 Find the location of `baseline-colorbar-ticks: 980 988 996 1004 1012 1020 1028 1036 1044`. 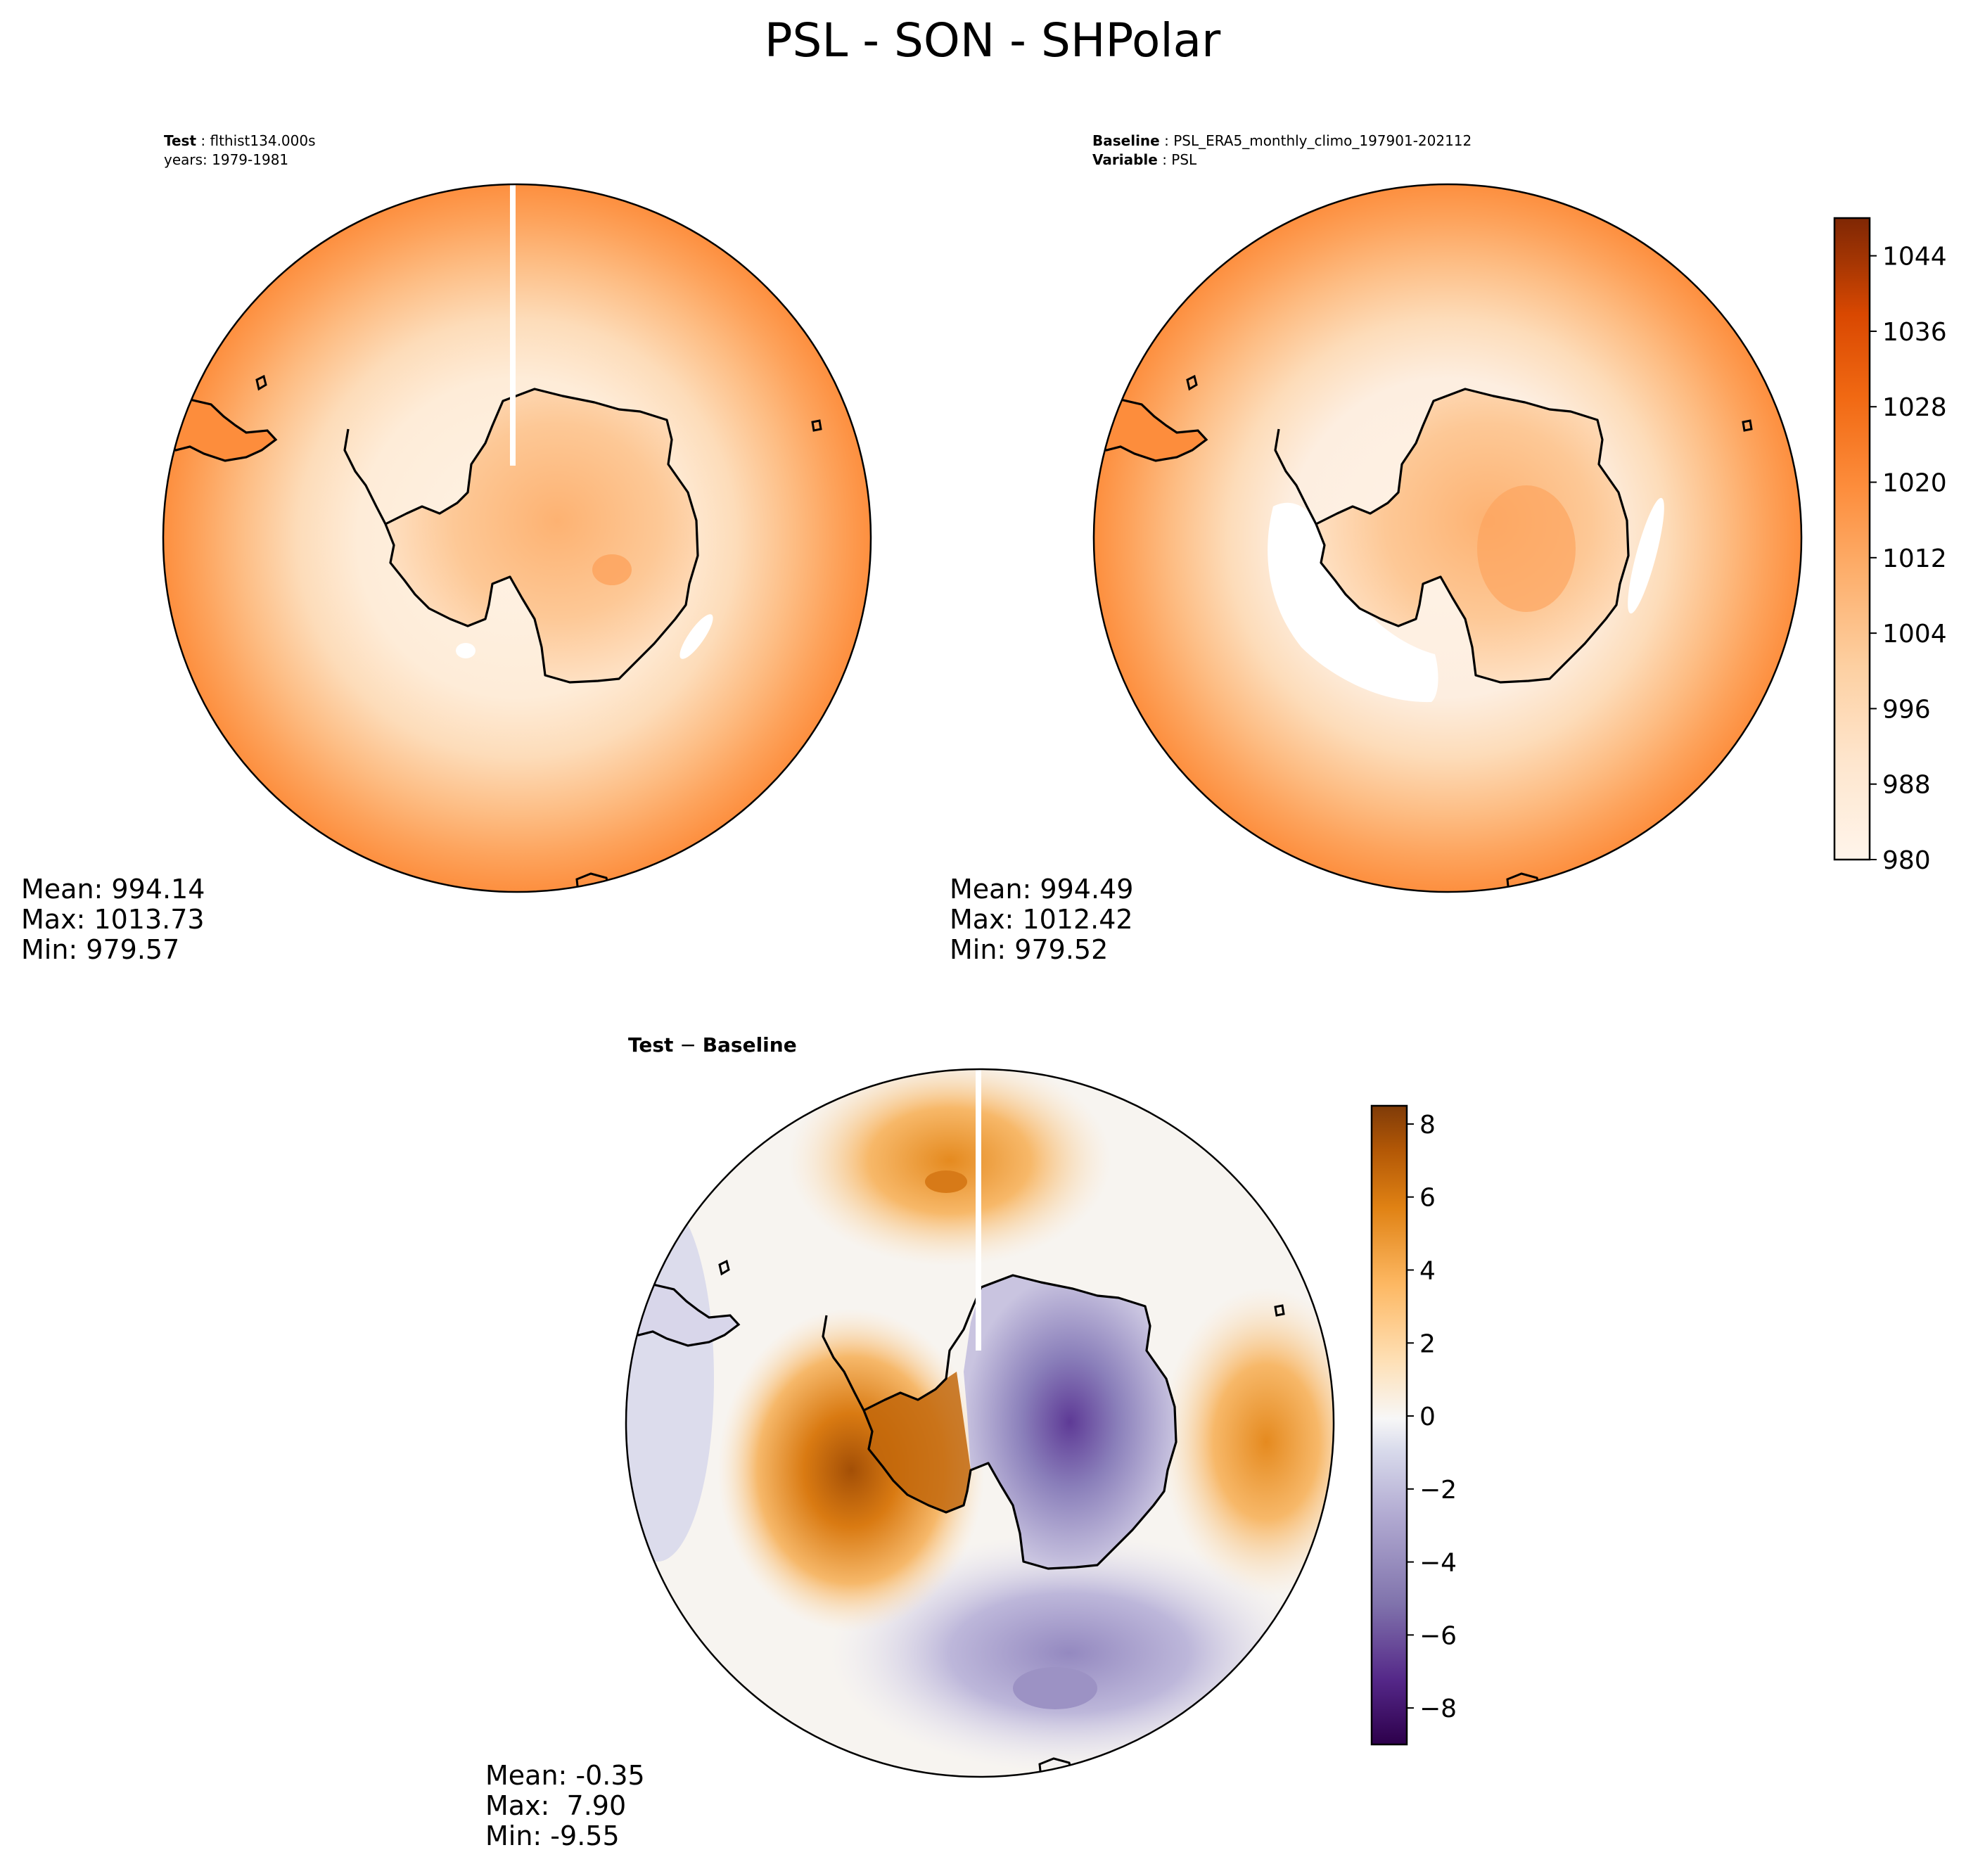

baseline-colorbar-ticks: 980 988 996 1004 1012 1020 1028 1036 1044 is located at coordinates (1909, 559).